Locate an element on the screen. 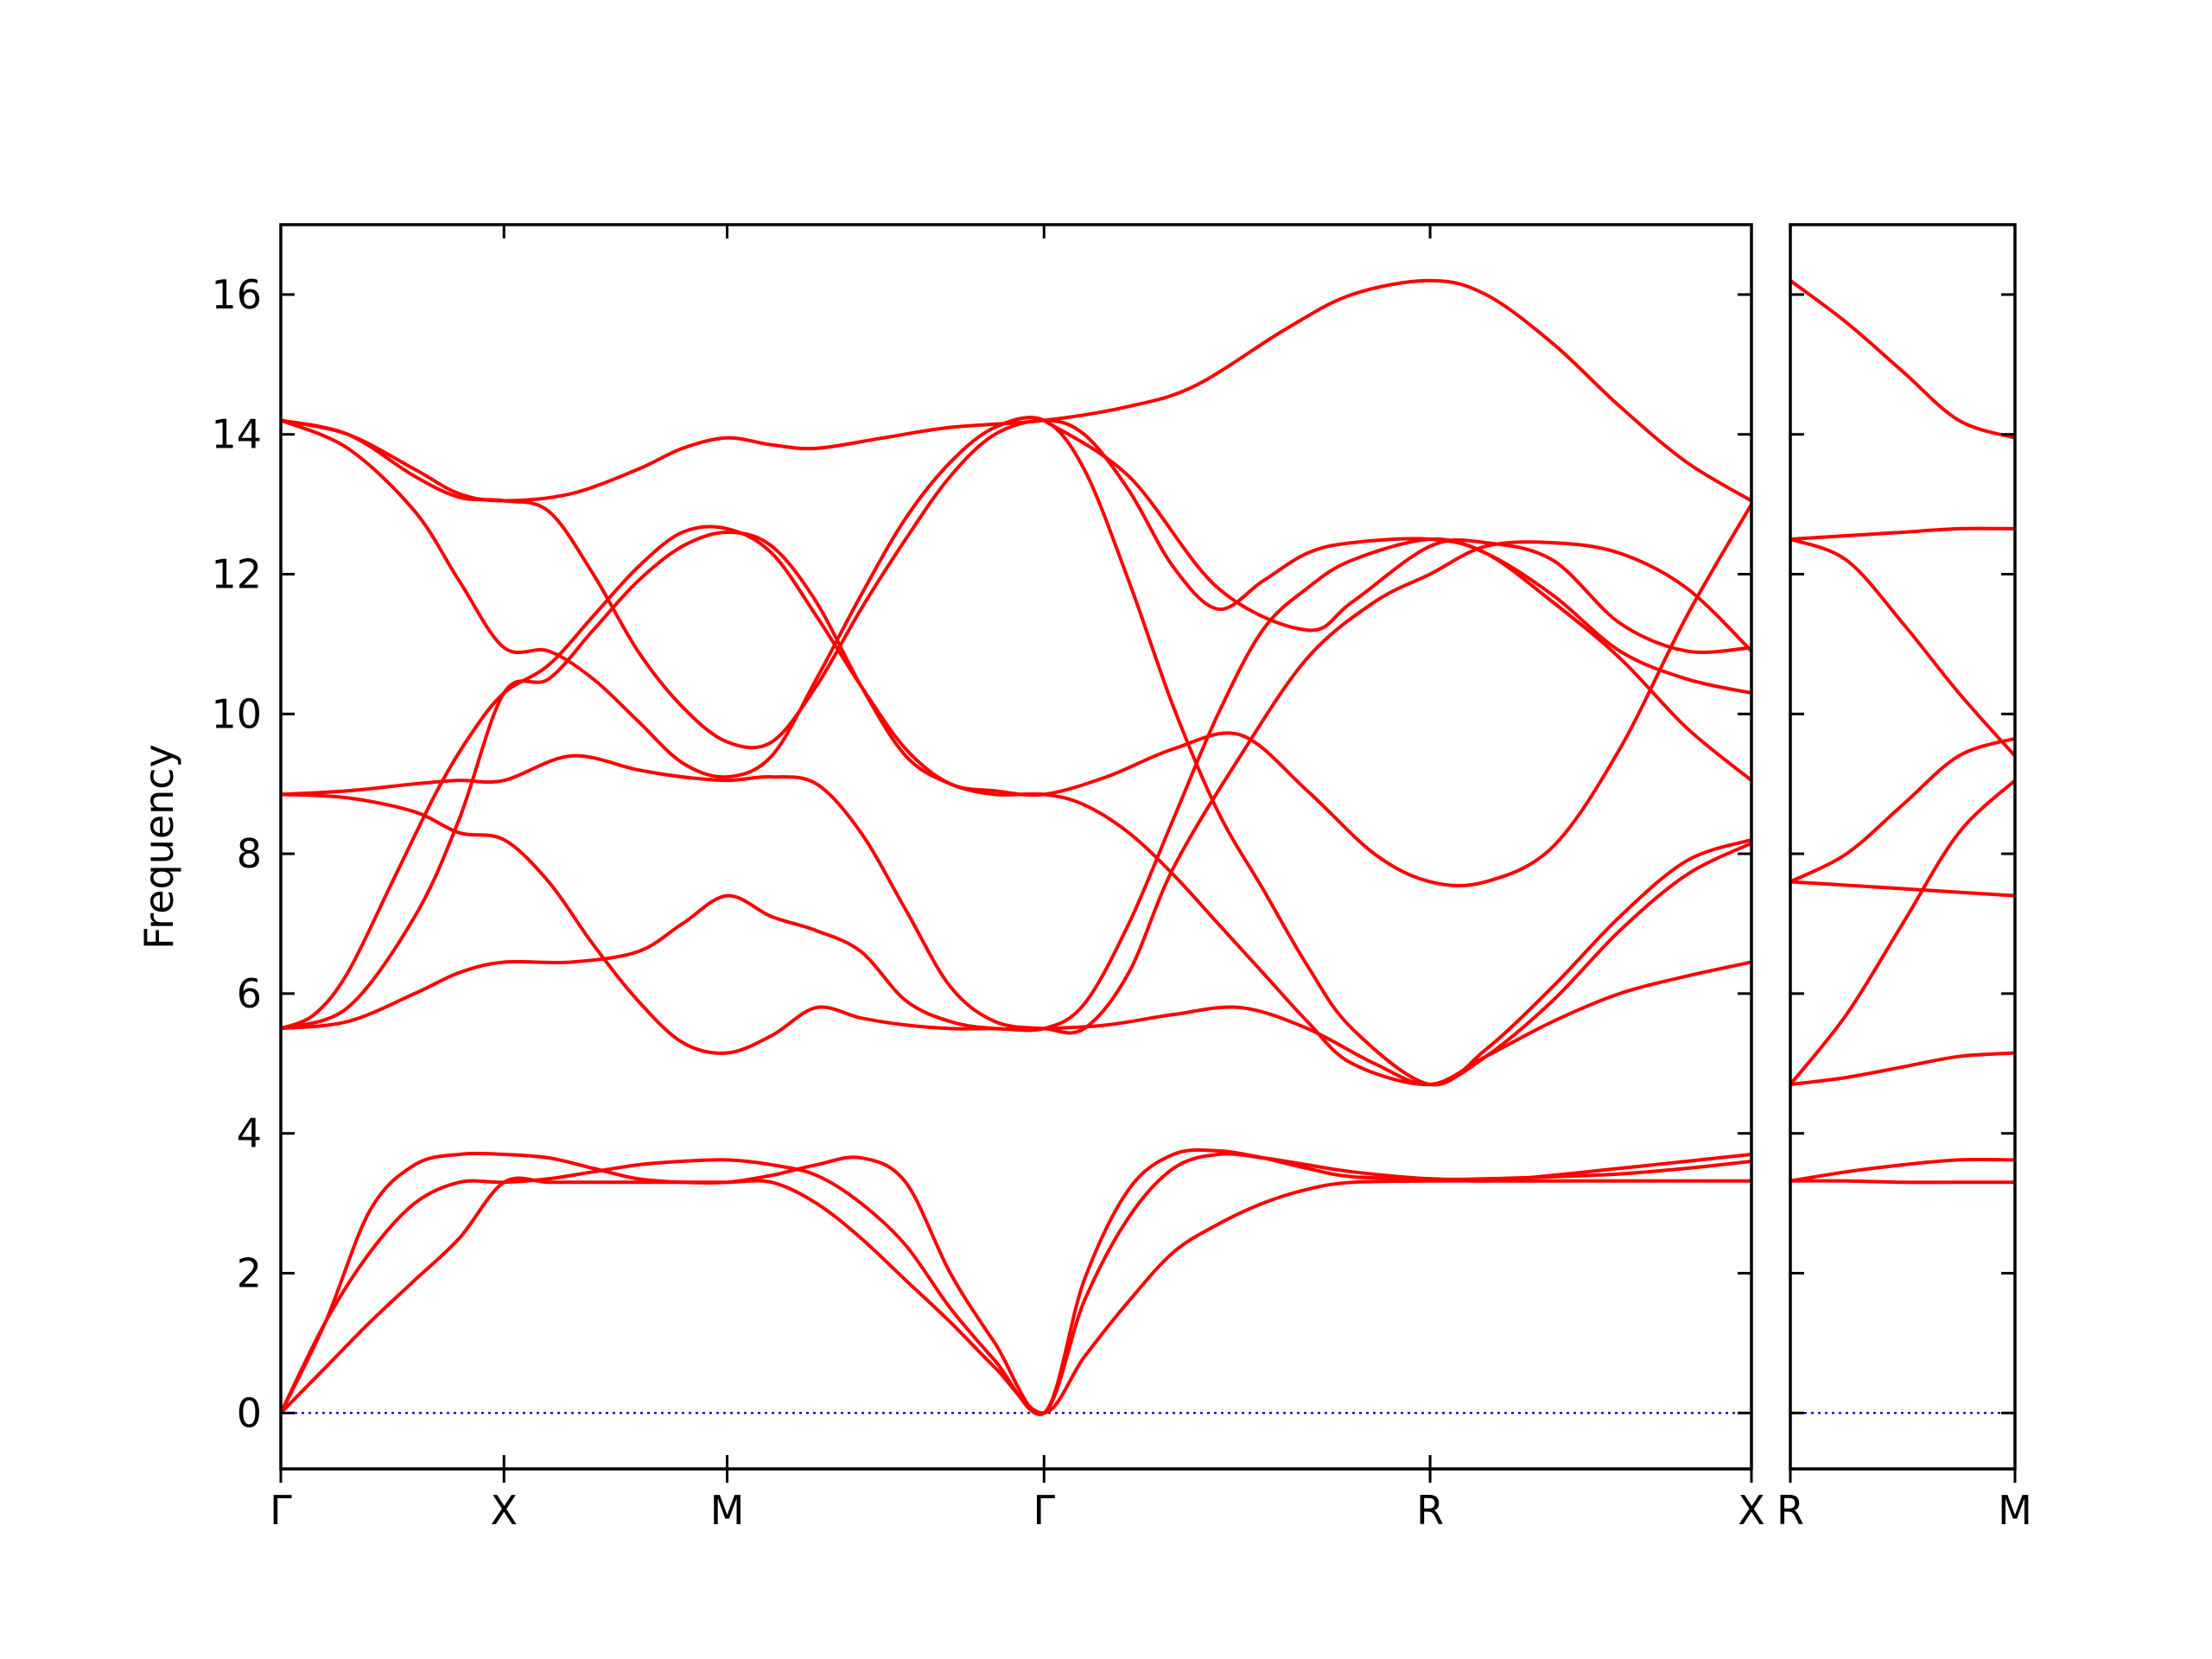 This screenshot has width=2212, height=1659. y-tick-label: 8 is located at coordinates (249, 853).